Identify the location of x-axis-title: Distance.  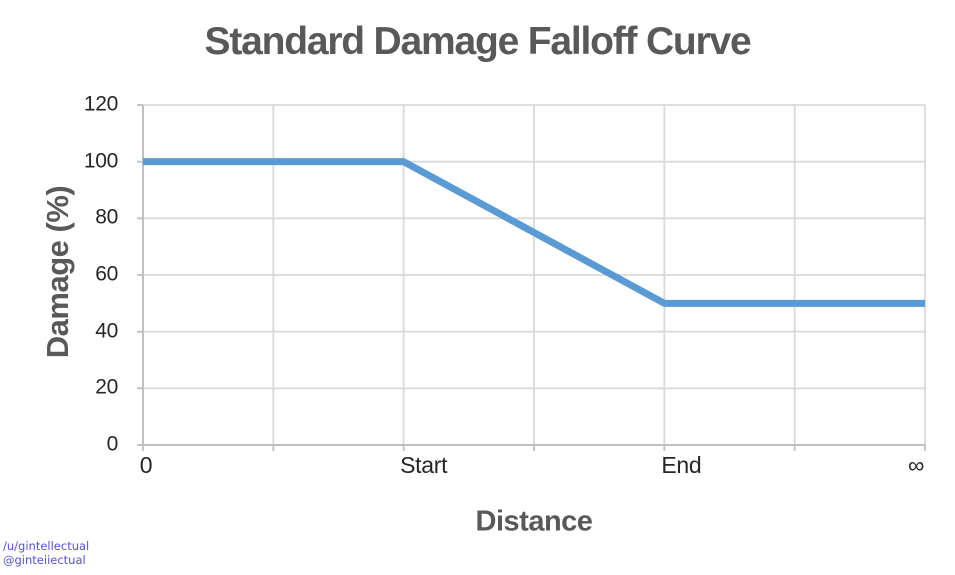
(534, 521).